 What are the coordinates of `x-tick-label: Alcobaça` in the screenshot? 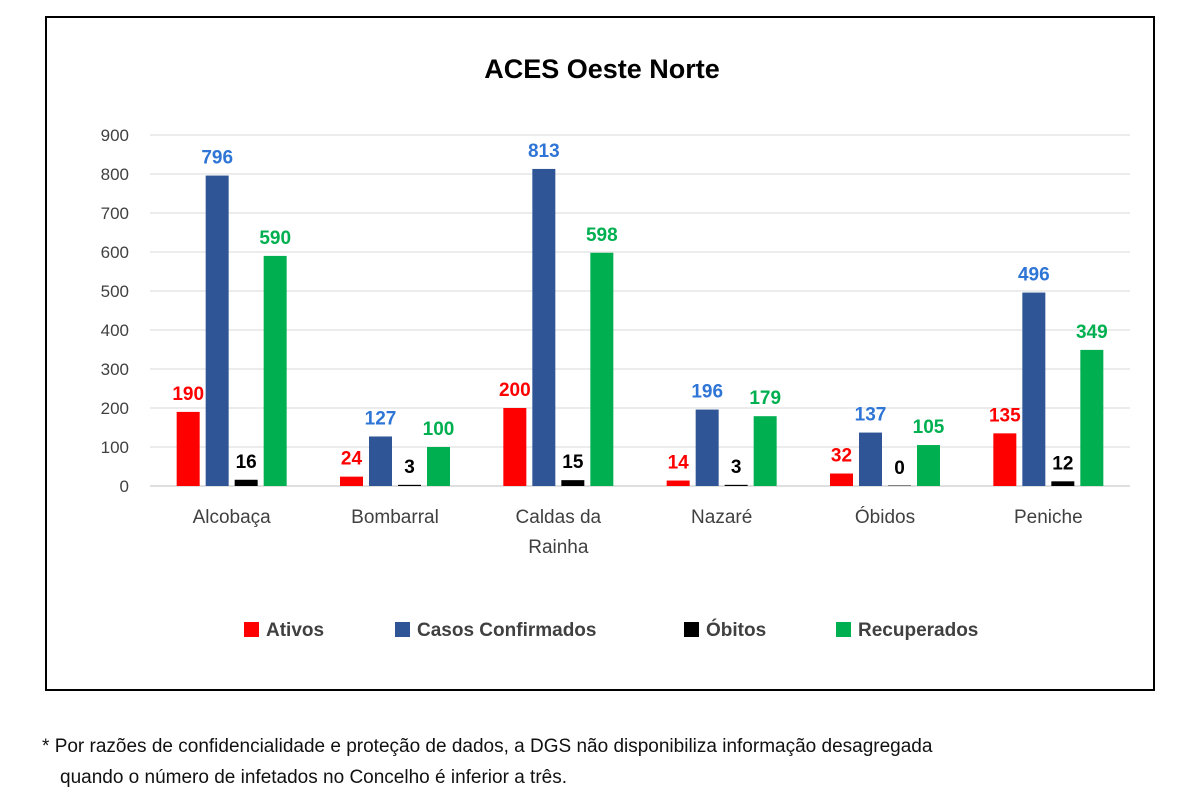 It's located at (232, 517).